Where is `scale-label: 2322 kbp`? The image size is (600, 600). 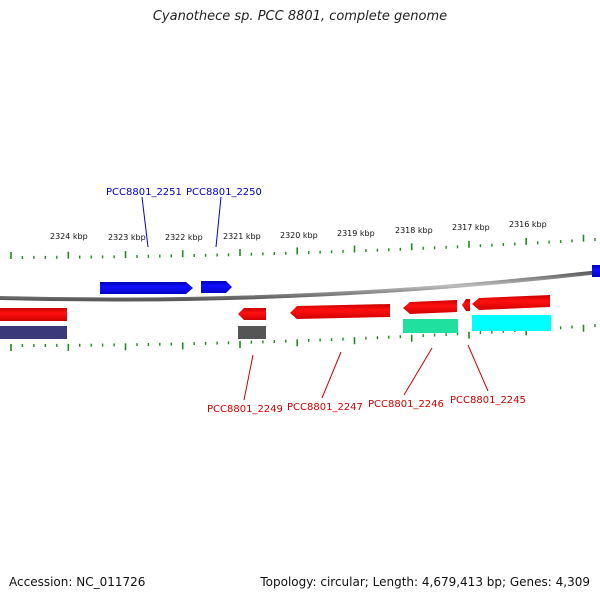 scale-label: 2322 kbp is located at coordinates (184, 237).